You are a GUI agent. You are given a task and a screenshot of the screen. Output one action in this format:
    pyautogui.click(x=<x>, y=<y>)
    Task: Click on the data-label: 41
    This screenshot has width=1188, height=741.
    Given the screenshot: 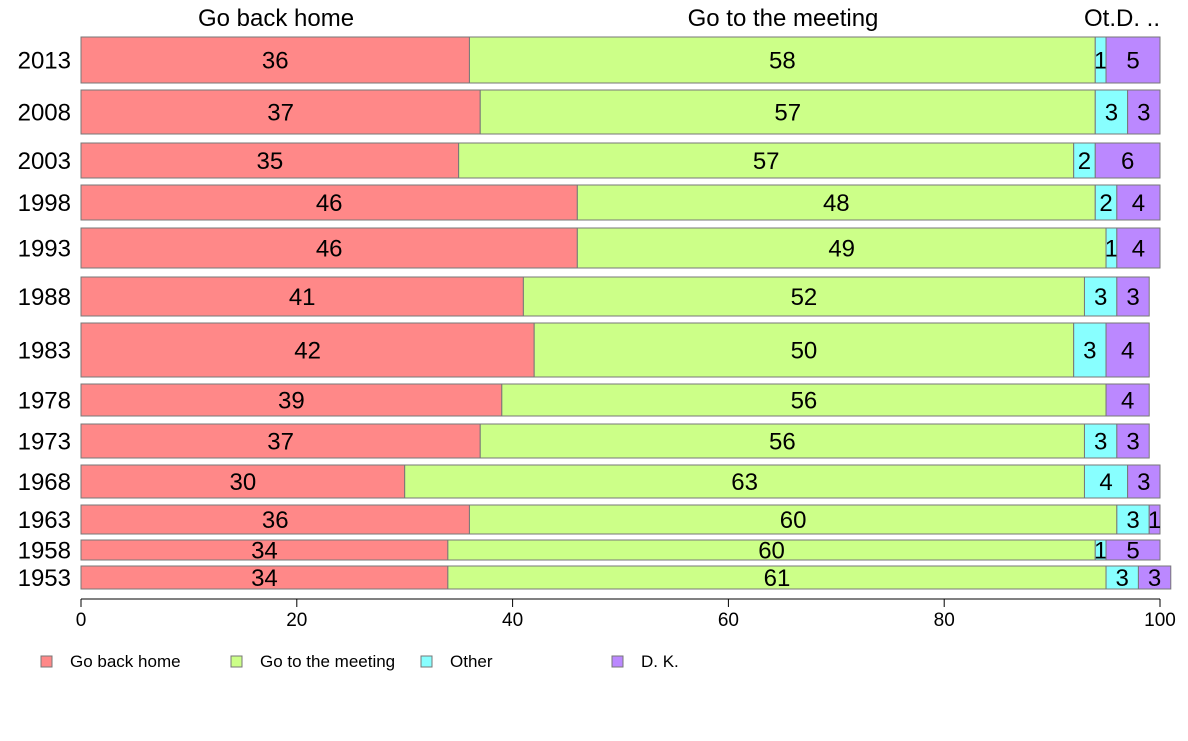 What is the action you would take?
    pyautogui.click(x=302, y=297)
    